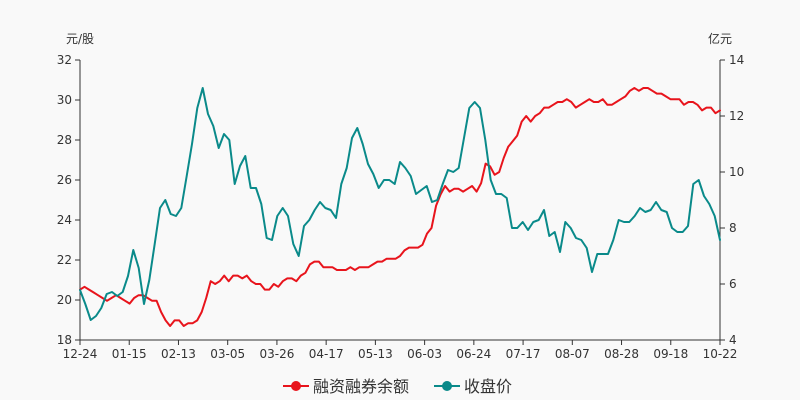 The image size is (800, 400). What do you see at coordinates (129, 354) in the screenshot?
I see `x-tick-label: 01-15` at bounding box center [129, 354].